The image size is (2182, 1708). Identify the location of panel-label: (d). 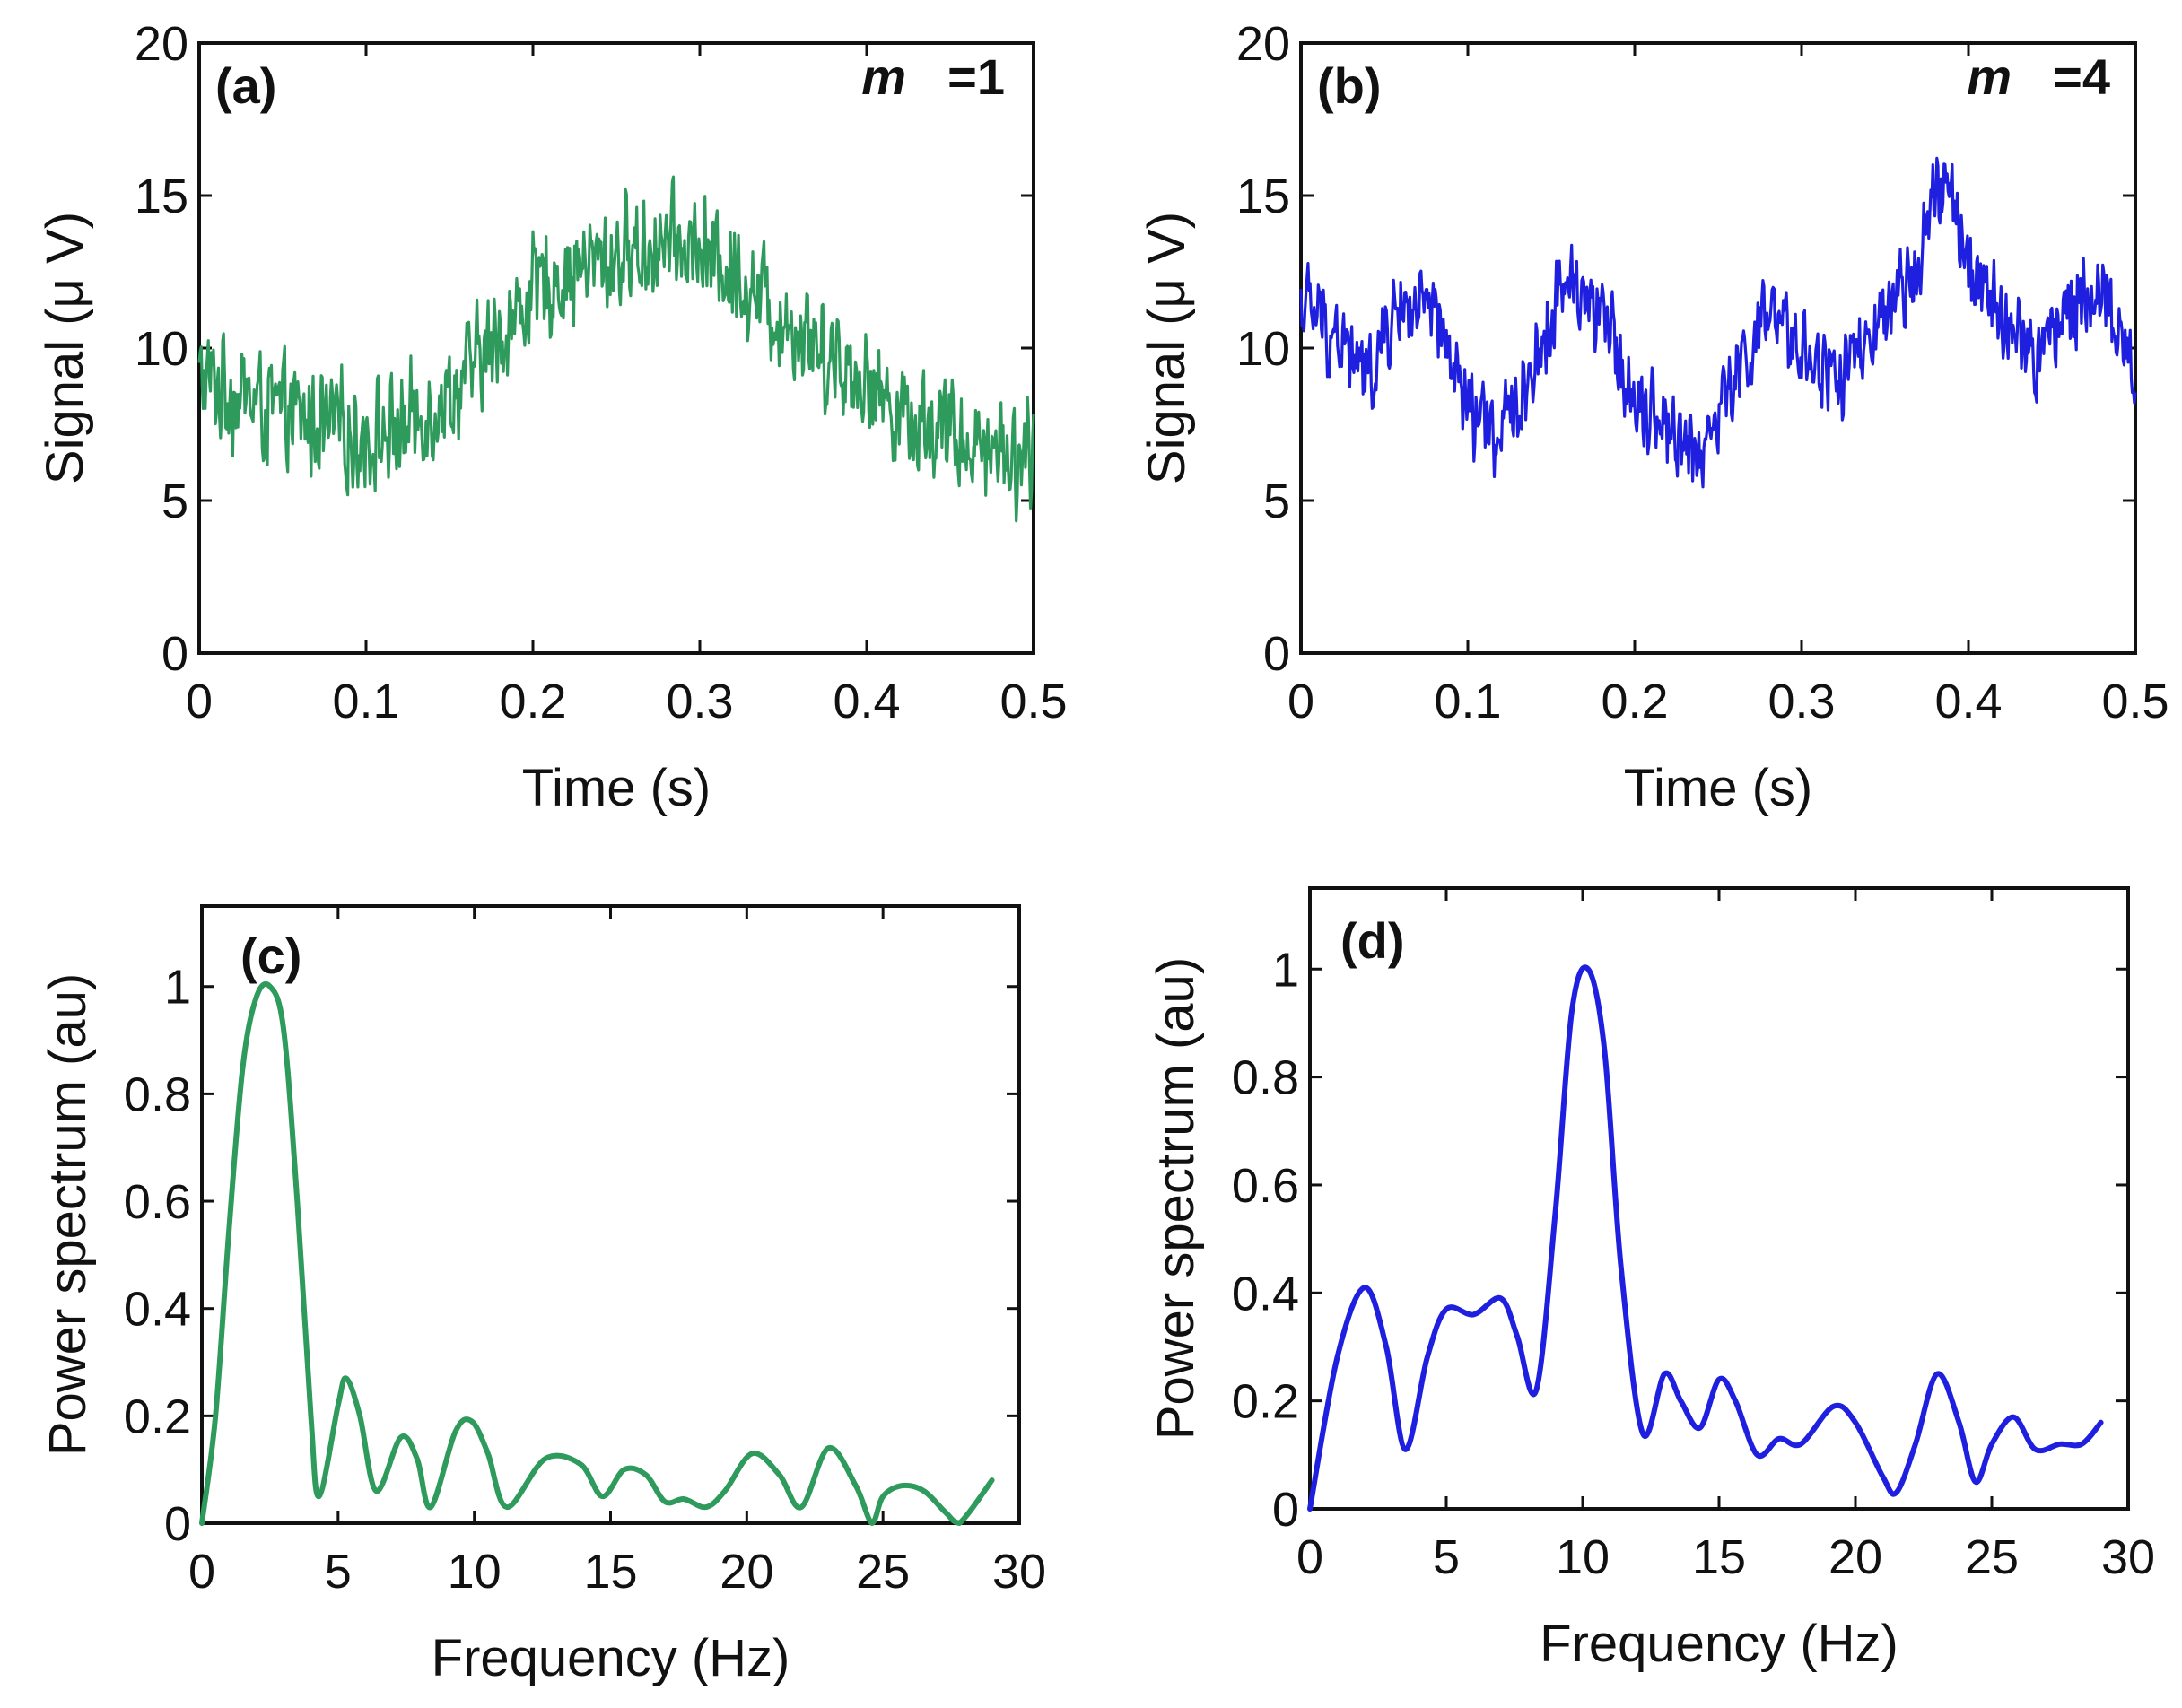
(1372, 940).